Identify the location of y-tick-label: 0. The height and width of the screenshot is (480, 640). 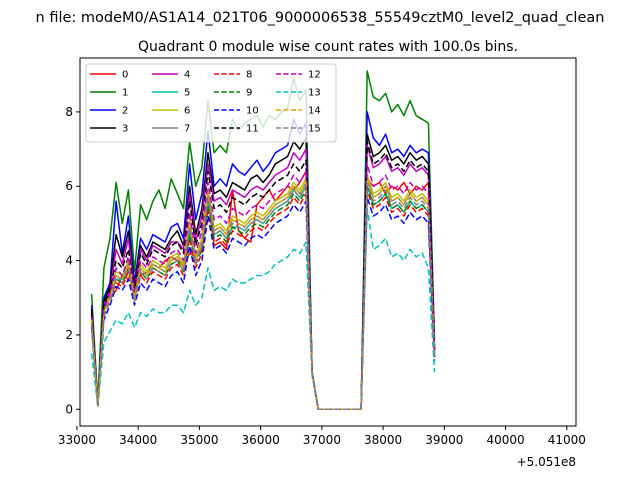
(69, 409).